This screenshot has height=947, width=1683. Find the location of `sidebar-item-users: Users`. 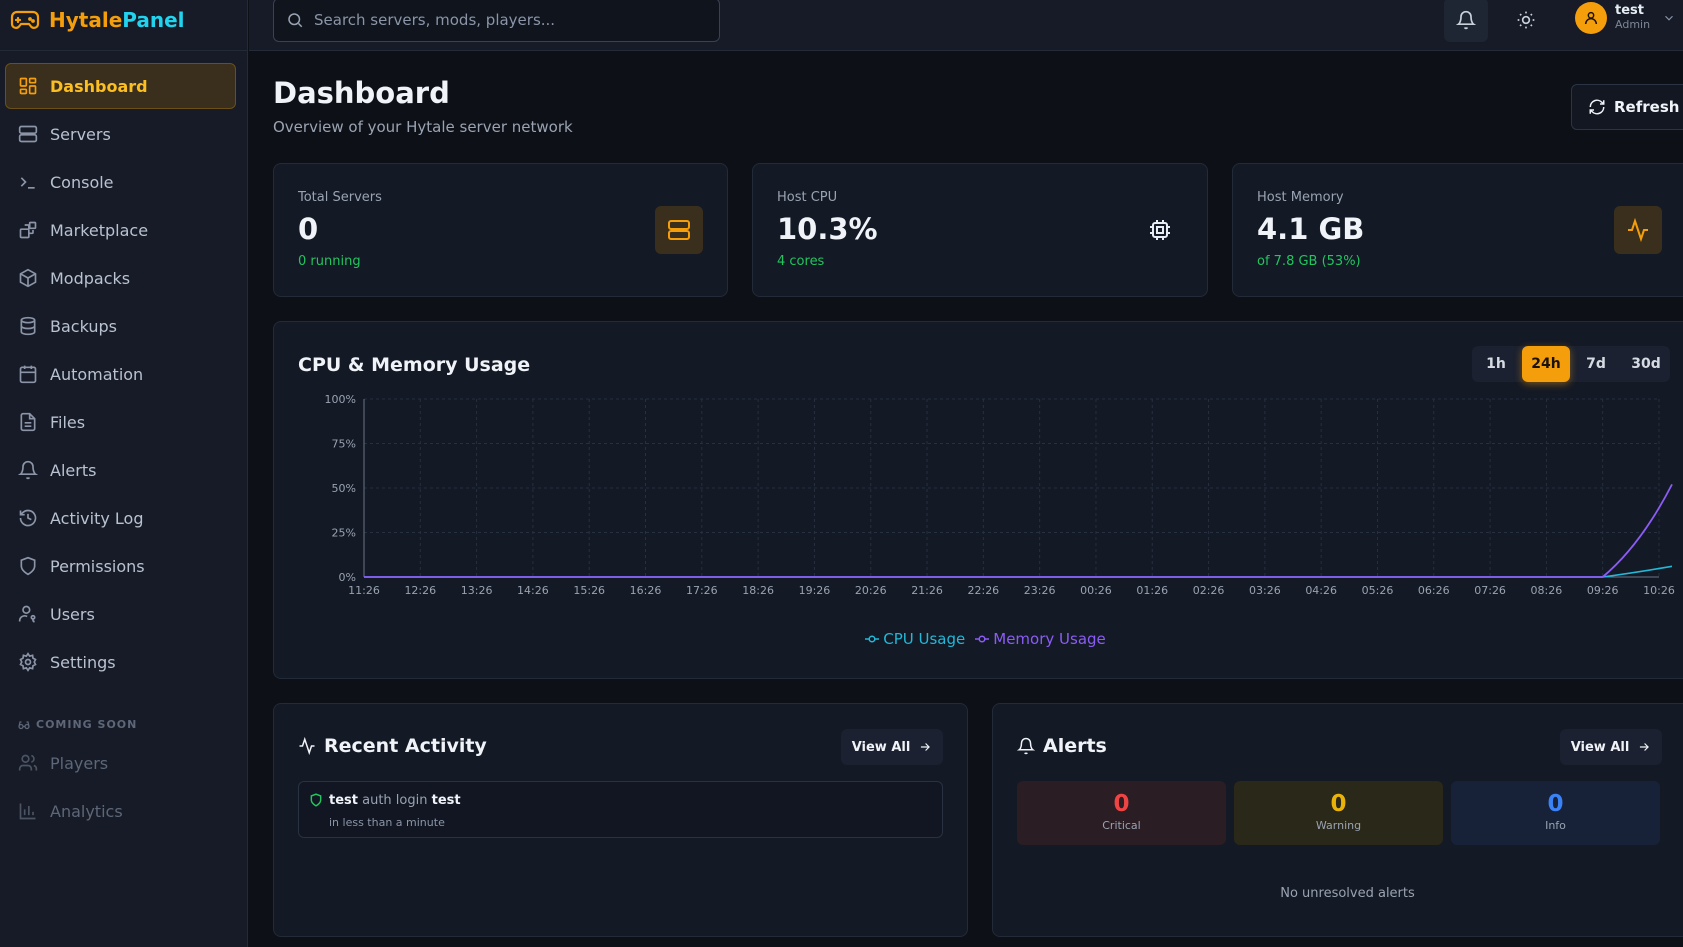

sidebar-item-users: Users is located at coordinates (120, 614).